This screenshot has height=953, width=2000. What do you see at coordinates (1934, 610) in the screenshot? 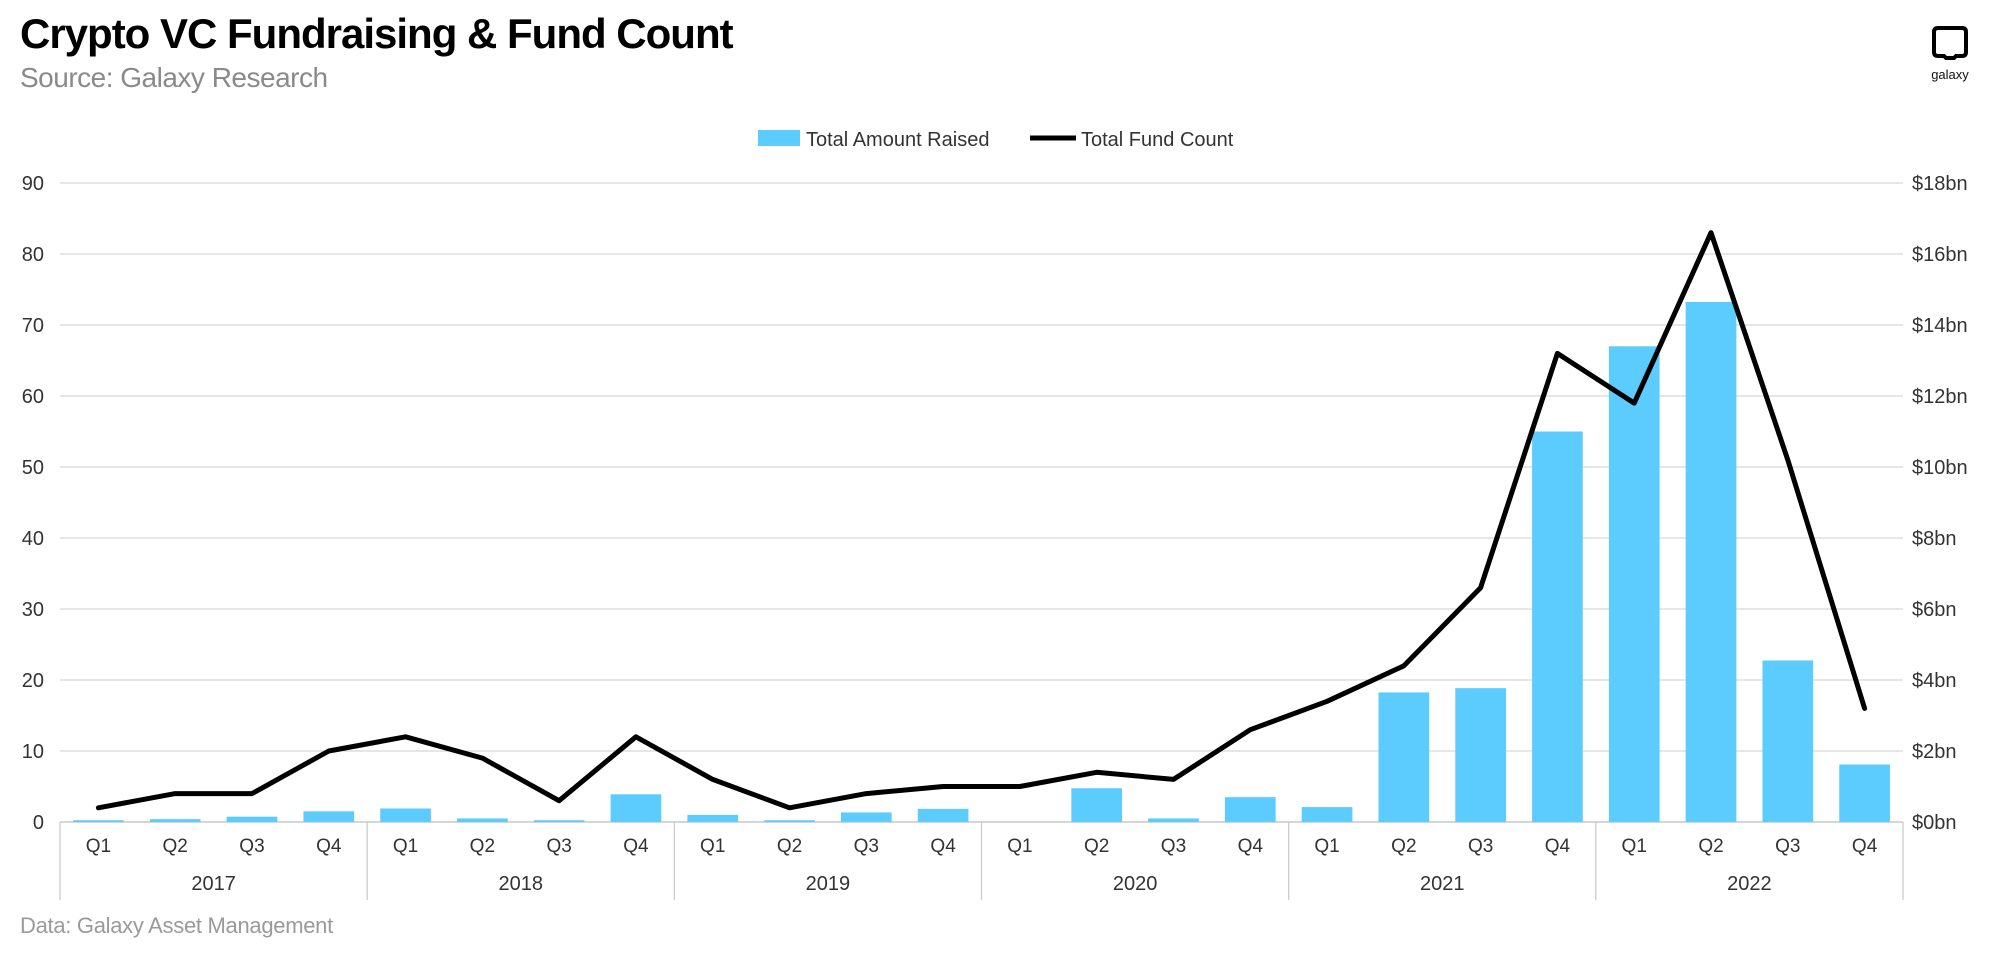
I see `right-tick-label: $6bn` at bounding box center [1934, 610].